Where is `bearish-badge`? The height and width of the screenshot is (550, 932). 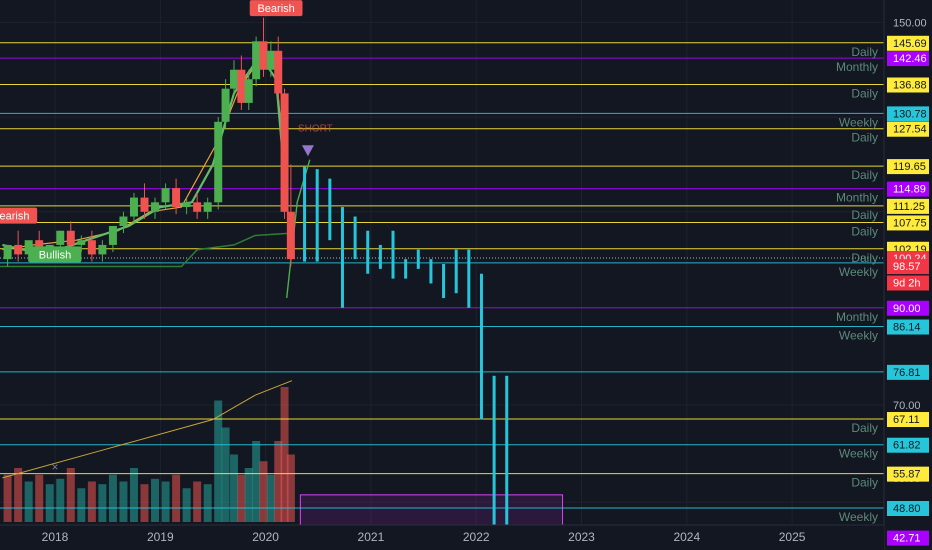
bearish-badge is located at coordinates (276, 8).